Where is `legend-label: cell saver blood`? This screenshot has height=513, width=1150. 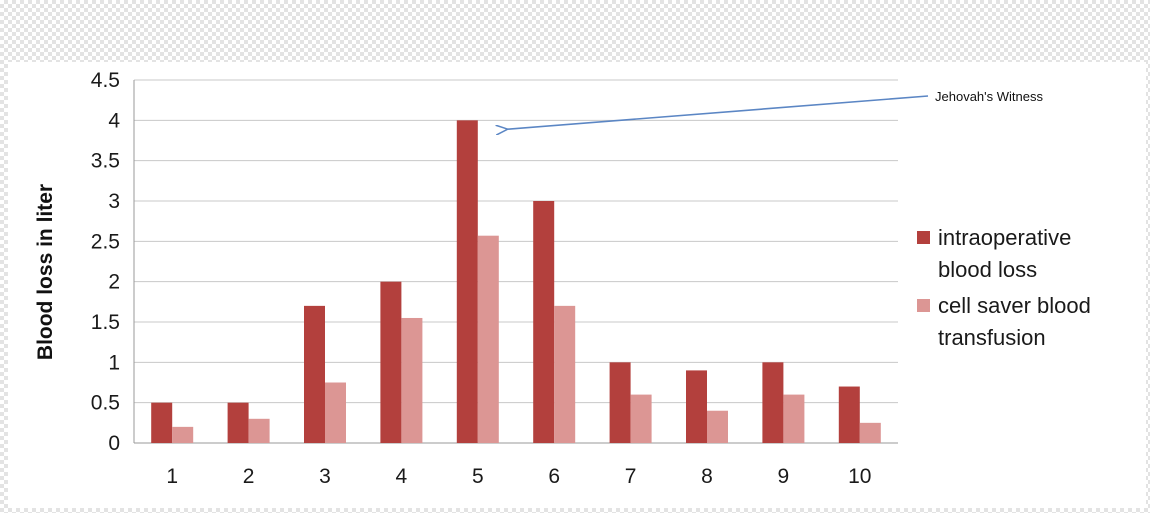 legend-label: cell saver blood is located at coordinates (1014, 305).